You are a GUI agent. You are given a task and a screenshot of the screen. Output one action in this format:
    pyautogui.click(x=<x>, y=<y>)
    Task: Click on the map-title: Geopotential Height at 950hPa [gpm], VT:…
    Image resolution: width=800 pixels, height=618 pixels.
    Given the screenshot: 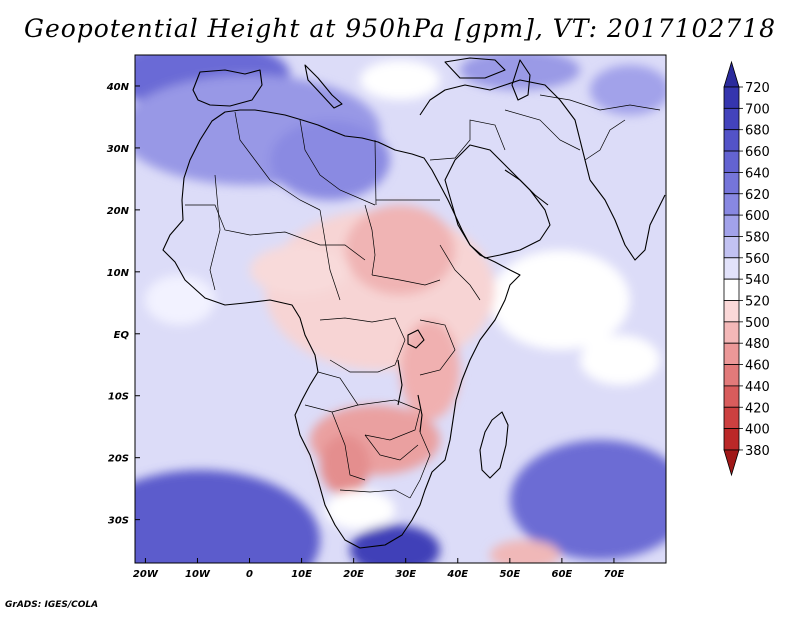 What is the action you would take?
    pyautogui.click(x=400, y=28)
    